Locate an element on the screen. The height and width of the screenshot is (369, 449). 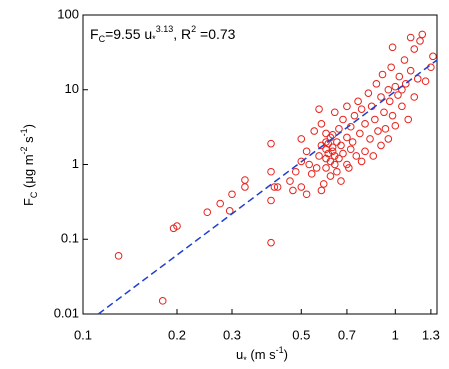
y-label-part: C is located at coordinates (34, 194).